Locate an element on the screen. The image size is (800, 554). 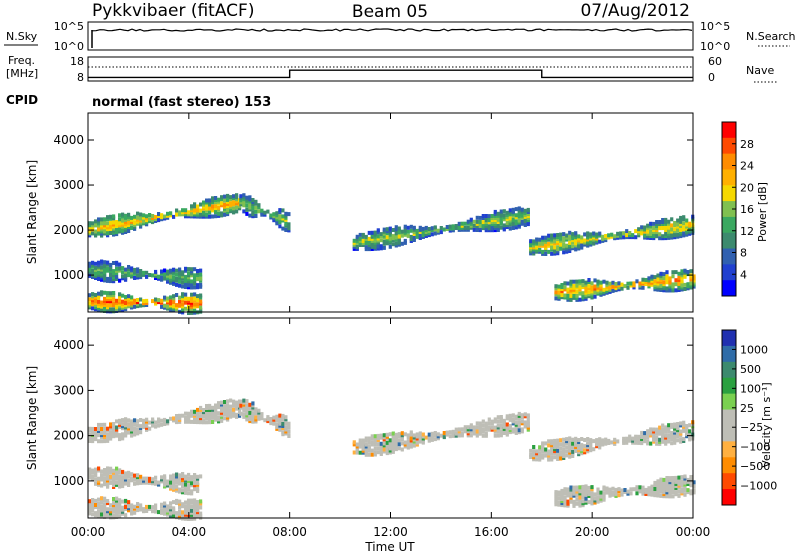
y-tick-label: 3000 is located at coordinates (68, 185).